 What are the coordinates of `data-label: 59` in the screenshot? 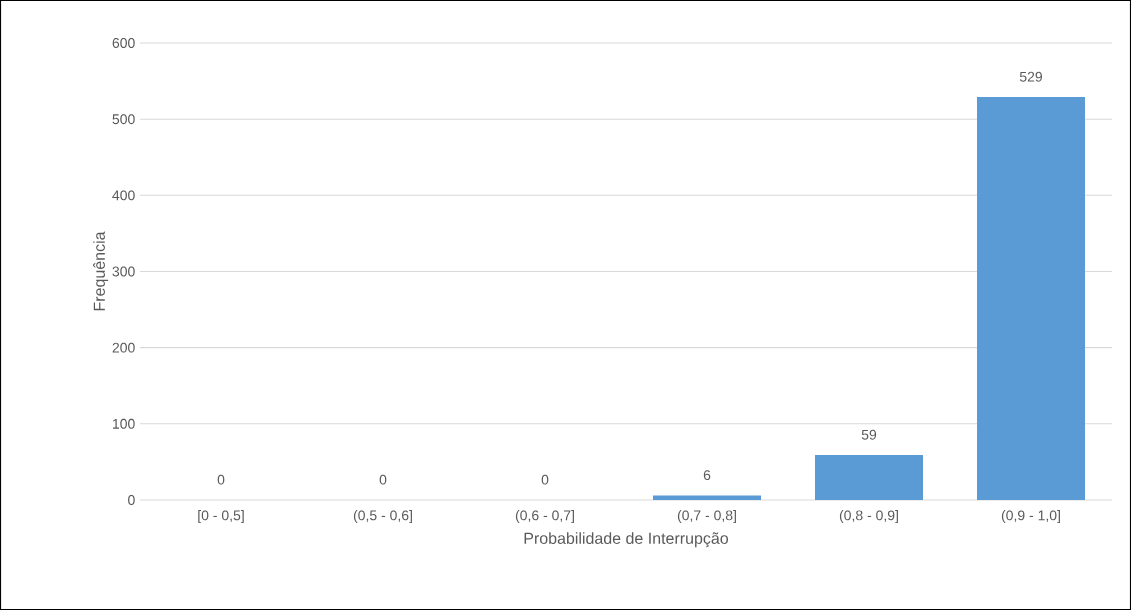 It's located at (869, 434).